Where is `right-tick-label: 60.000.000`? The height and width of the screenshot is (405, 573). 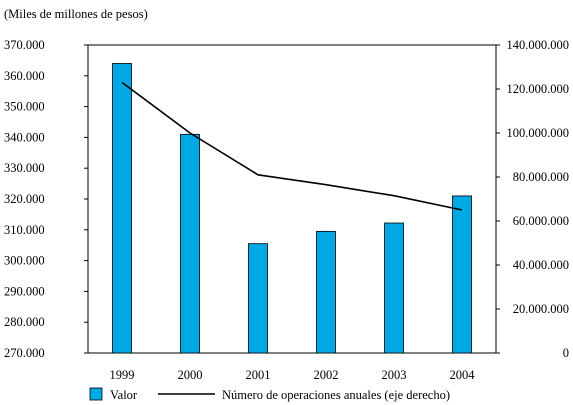 right-tick-label: 60.000.000 is located at coordinates (541, 221).